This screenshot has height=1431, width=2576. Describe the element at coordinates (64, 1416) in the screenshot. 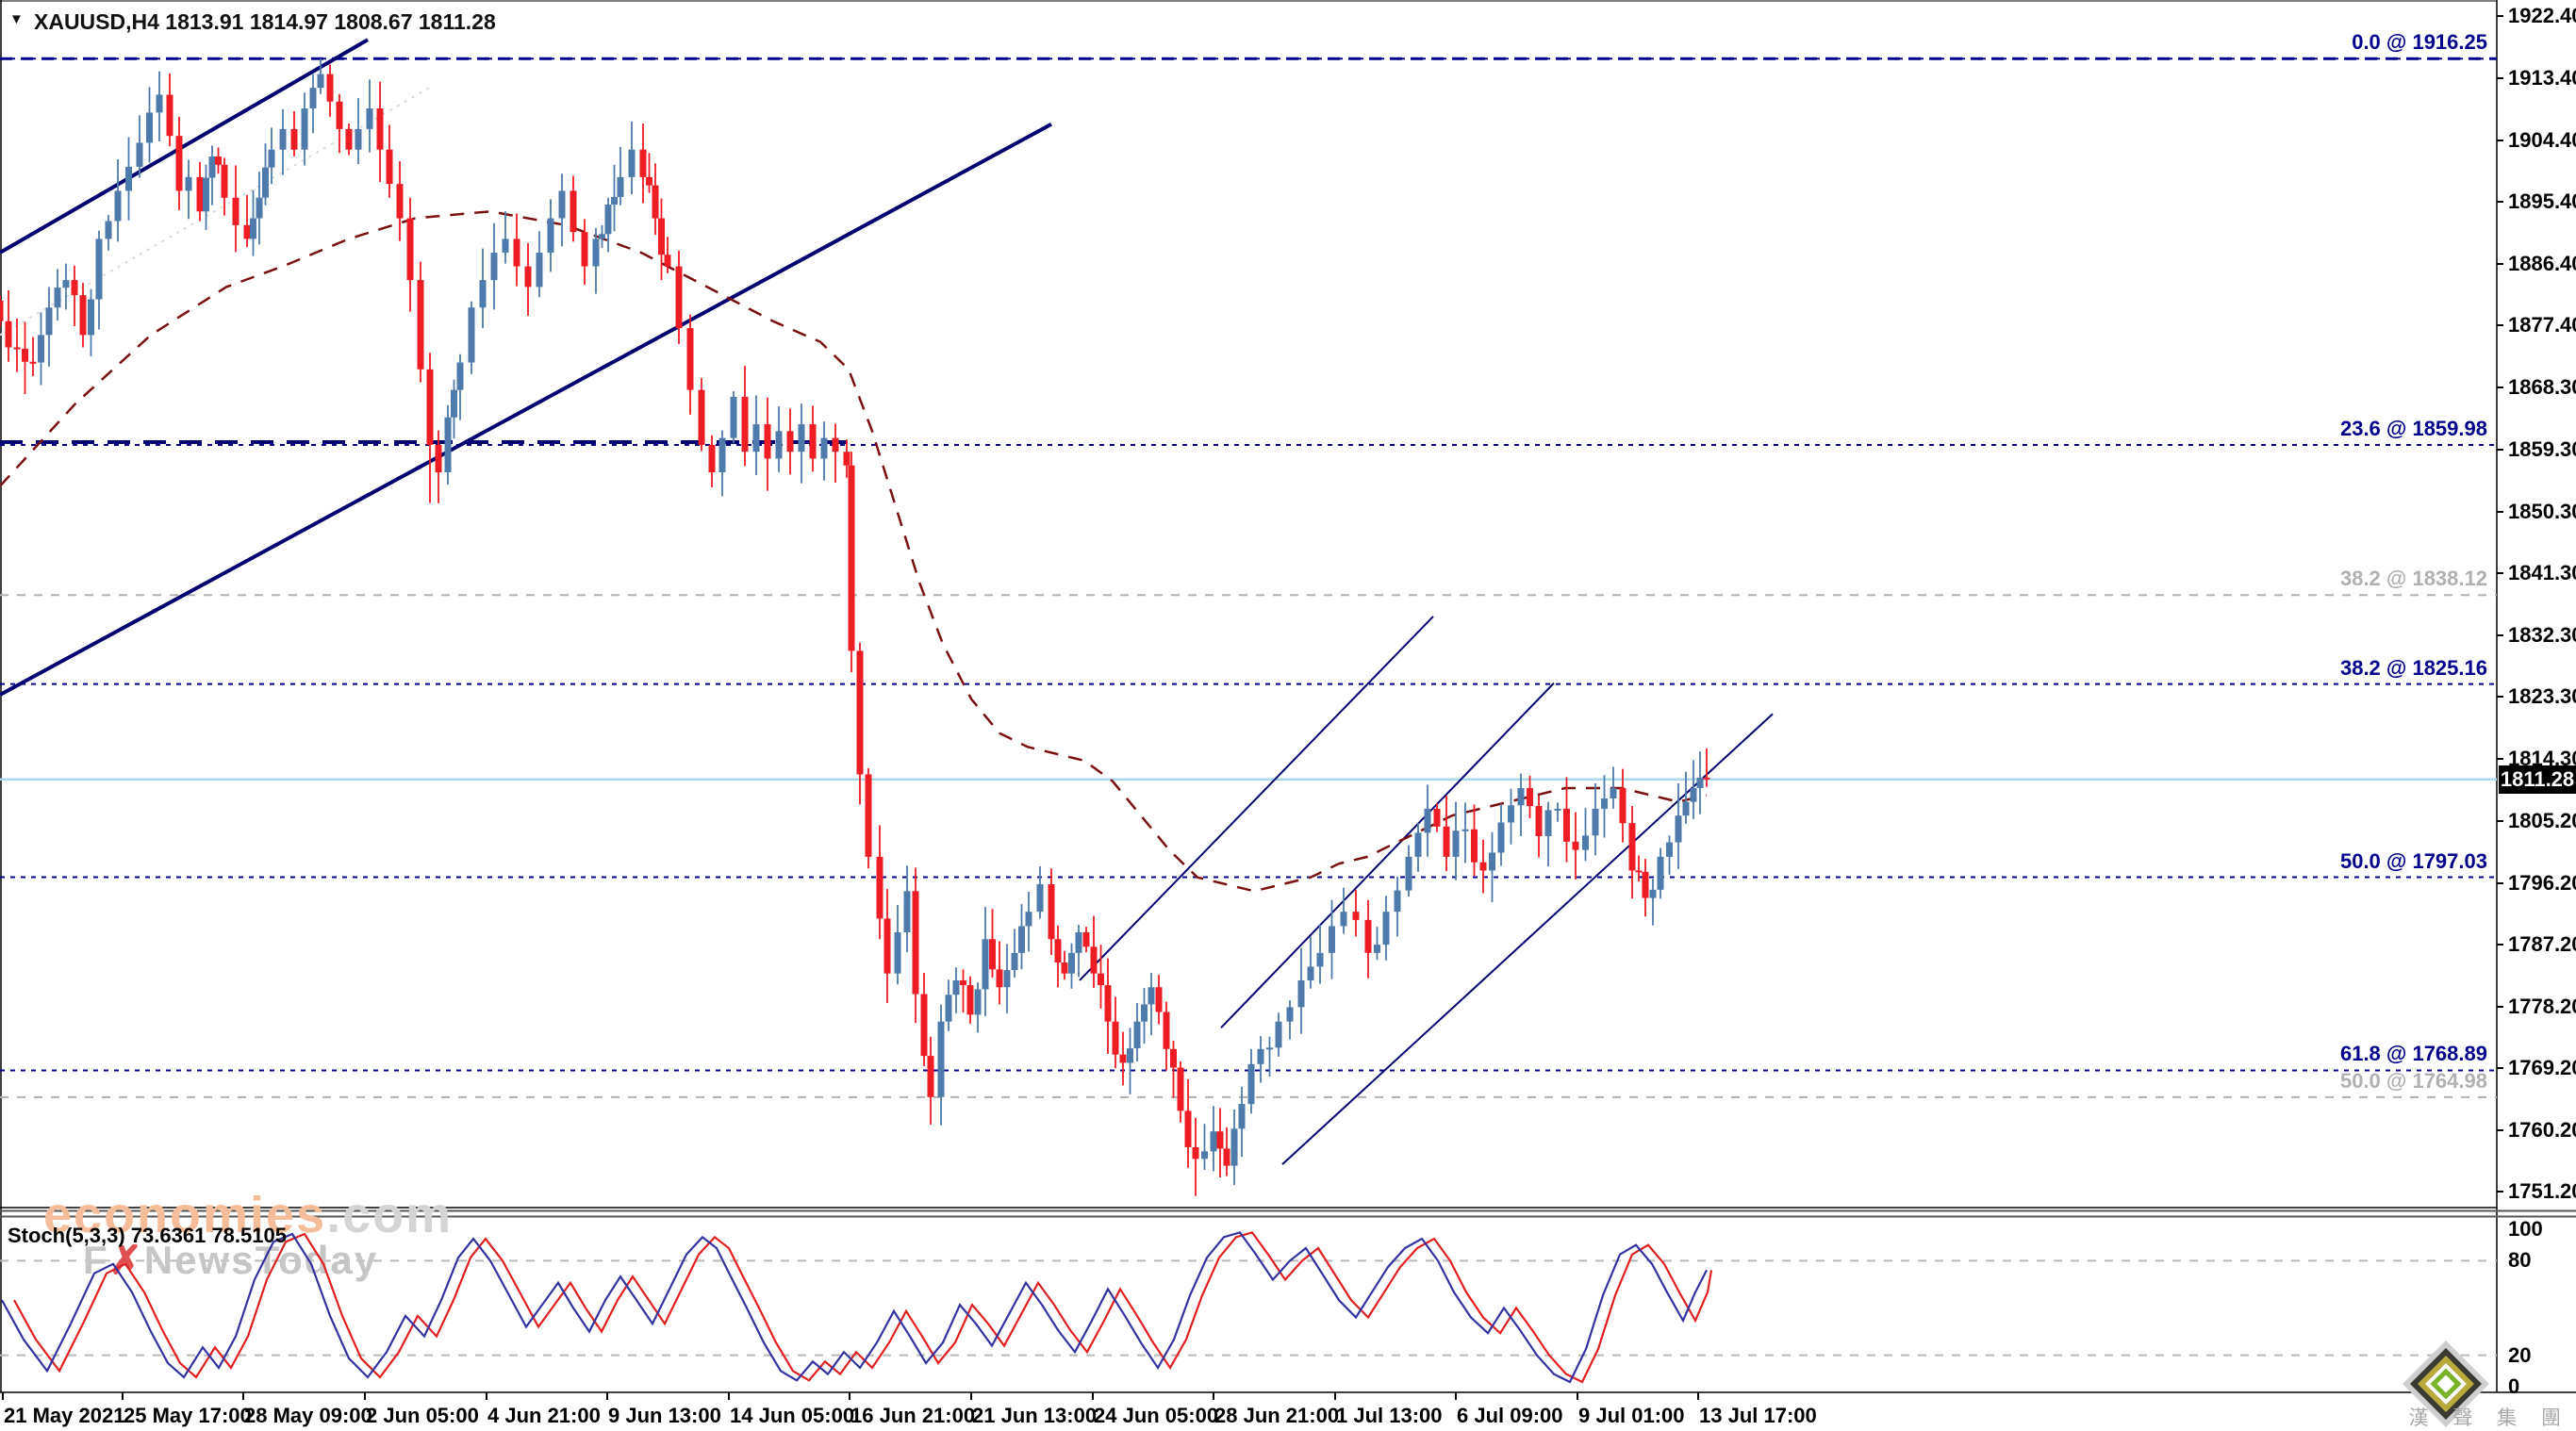

I see `time-tick-label: 21 May 2021` at that location.